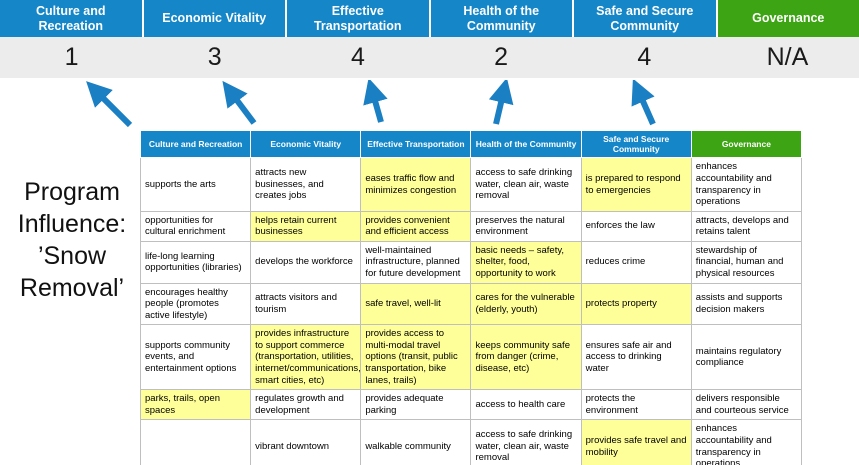  I want to click on arrow-transportation-icon, so click(375, 101).